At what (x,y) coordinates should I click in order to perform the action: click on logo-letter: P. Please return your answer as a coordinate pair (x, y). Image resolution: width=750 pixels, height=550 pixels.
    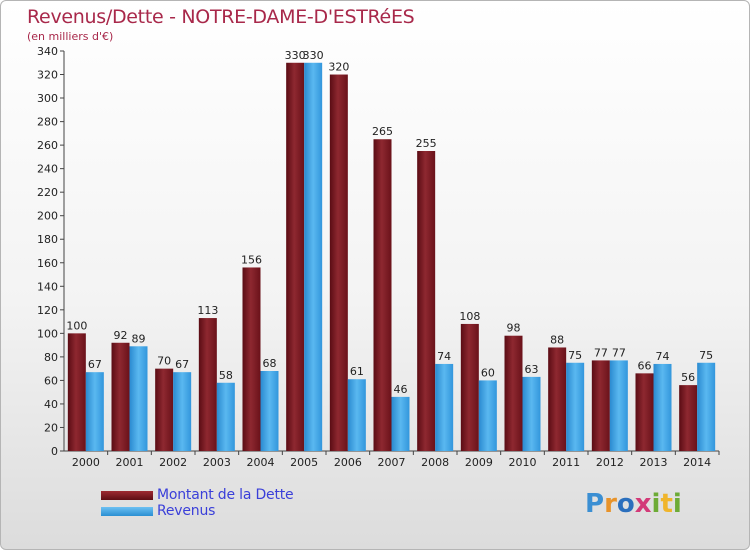
    Looking at the image, I should click on (595, 504).